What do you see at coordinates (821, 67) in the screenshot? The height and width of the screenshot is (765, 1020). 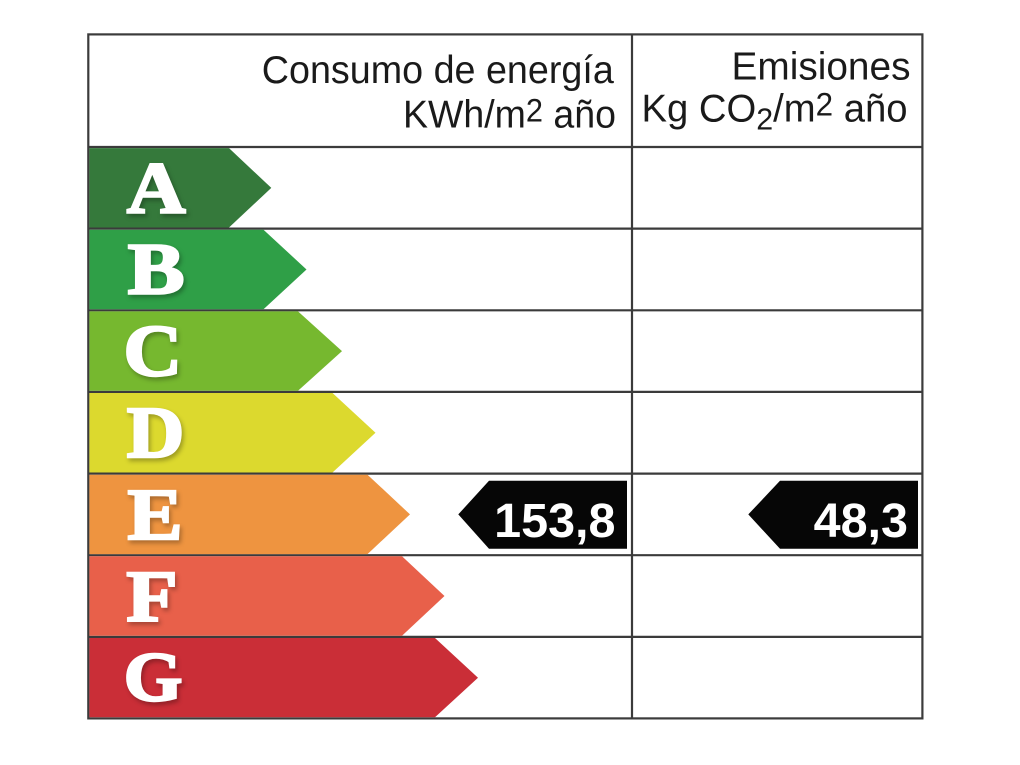 I see `svg-text: Emisiones` at bounding box center [821, 67].